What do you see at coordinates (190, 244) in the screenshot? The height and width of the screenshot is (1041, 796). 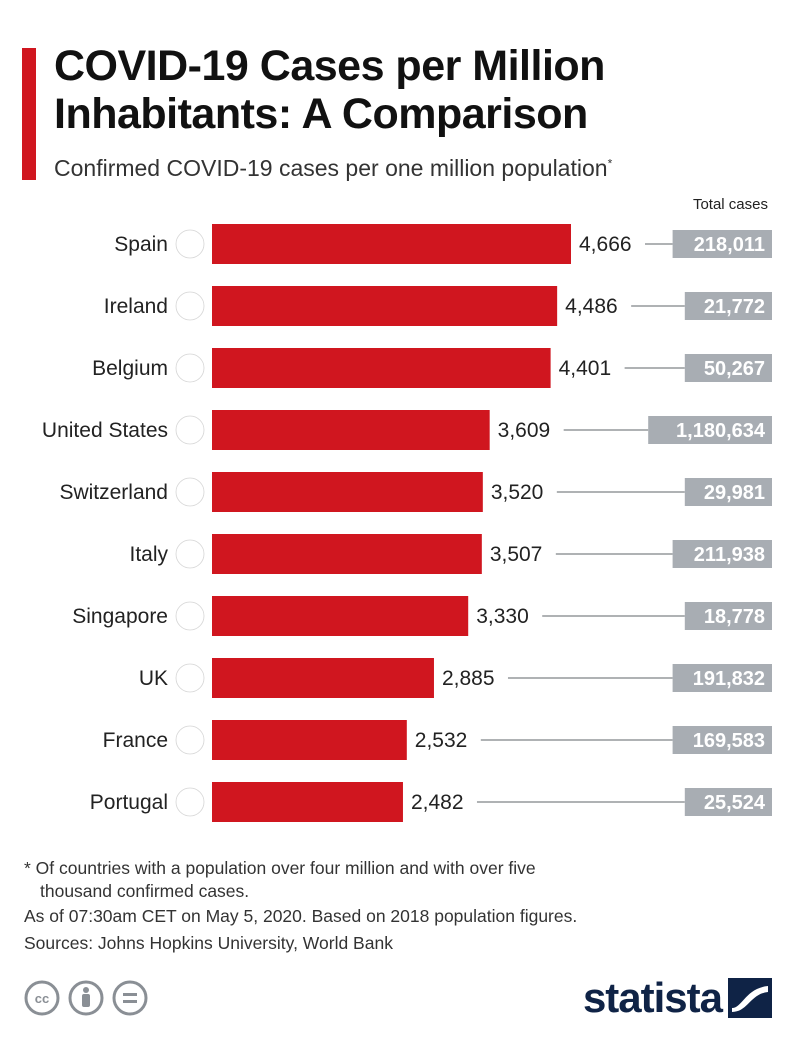 I see `spain-flag-icon` at bounding box center [190, 244].